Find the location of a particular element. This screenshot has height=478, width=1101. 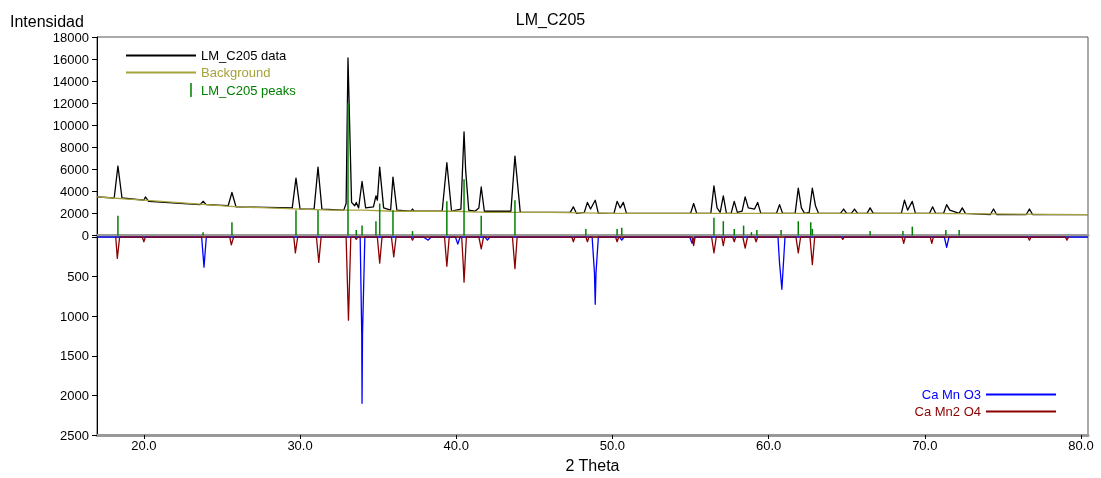

y-tick-label: 16000 is located at coordinates (70, 59).